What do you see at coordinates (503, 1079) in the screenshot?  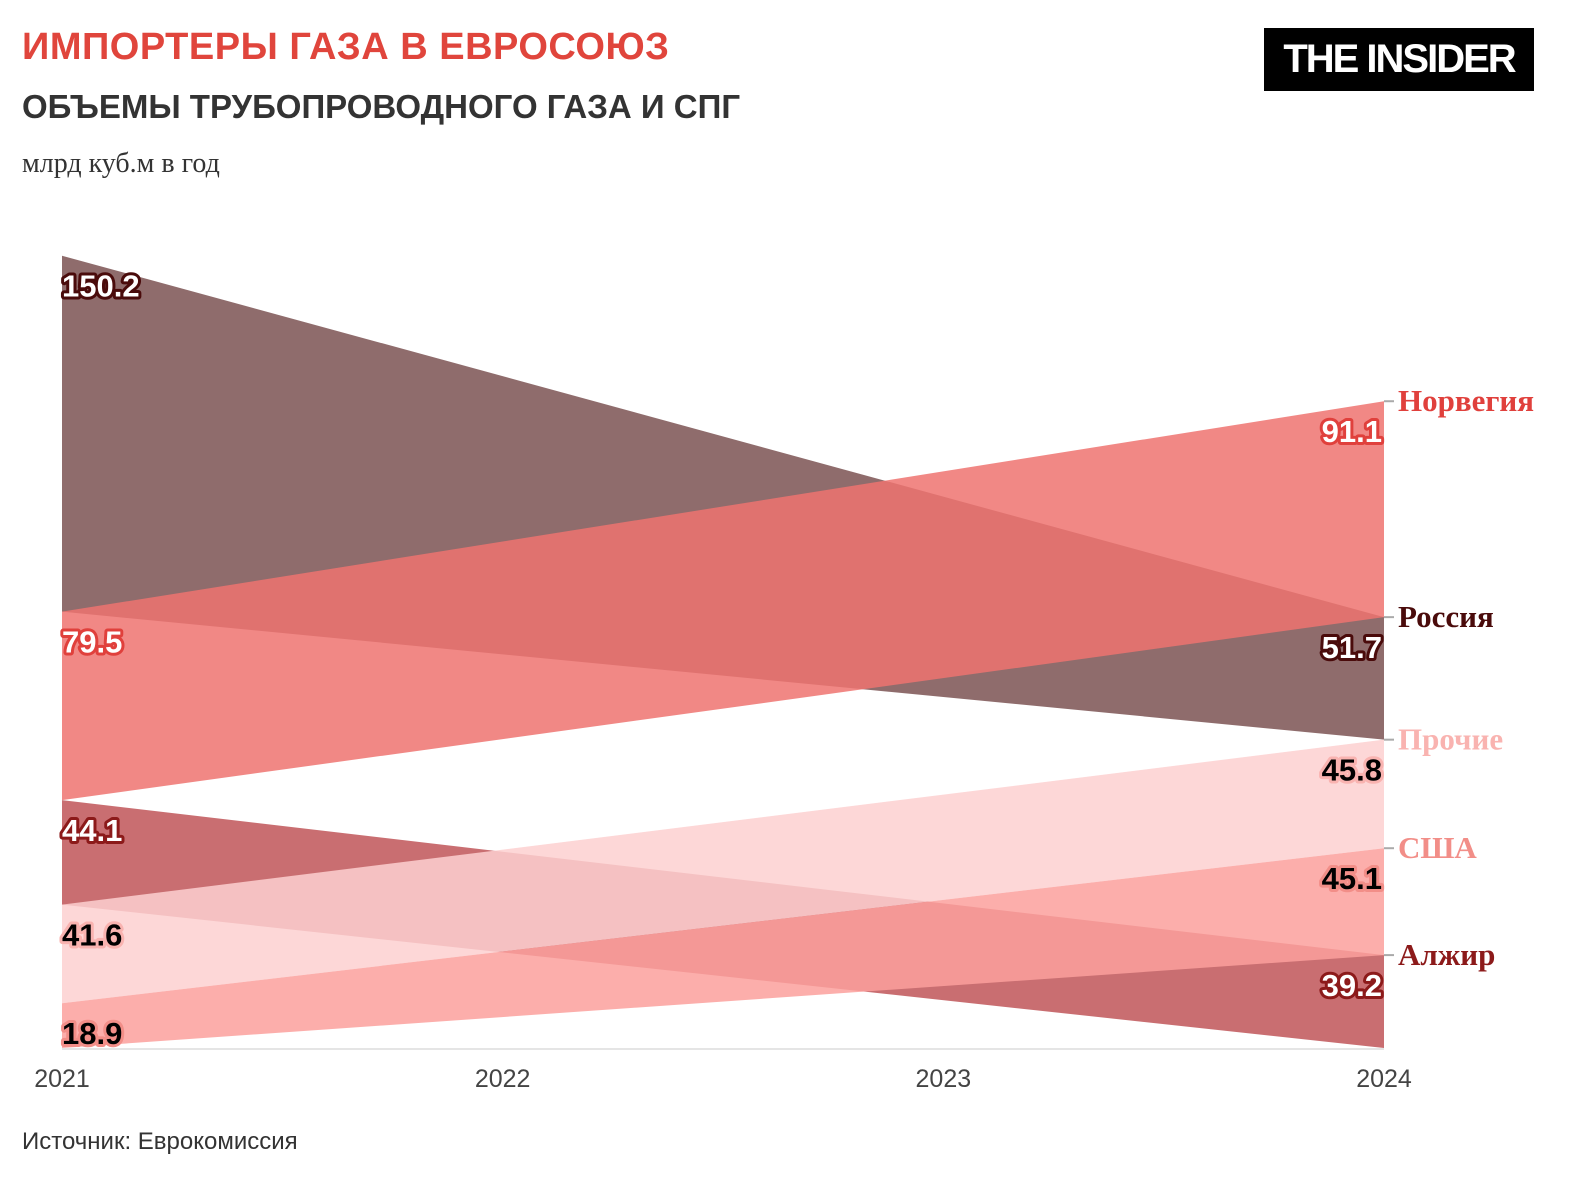 I see `x-tick-label: 2022` at bounding box center [503, 1079].